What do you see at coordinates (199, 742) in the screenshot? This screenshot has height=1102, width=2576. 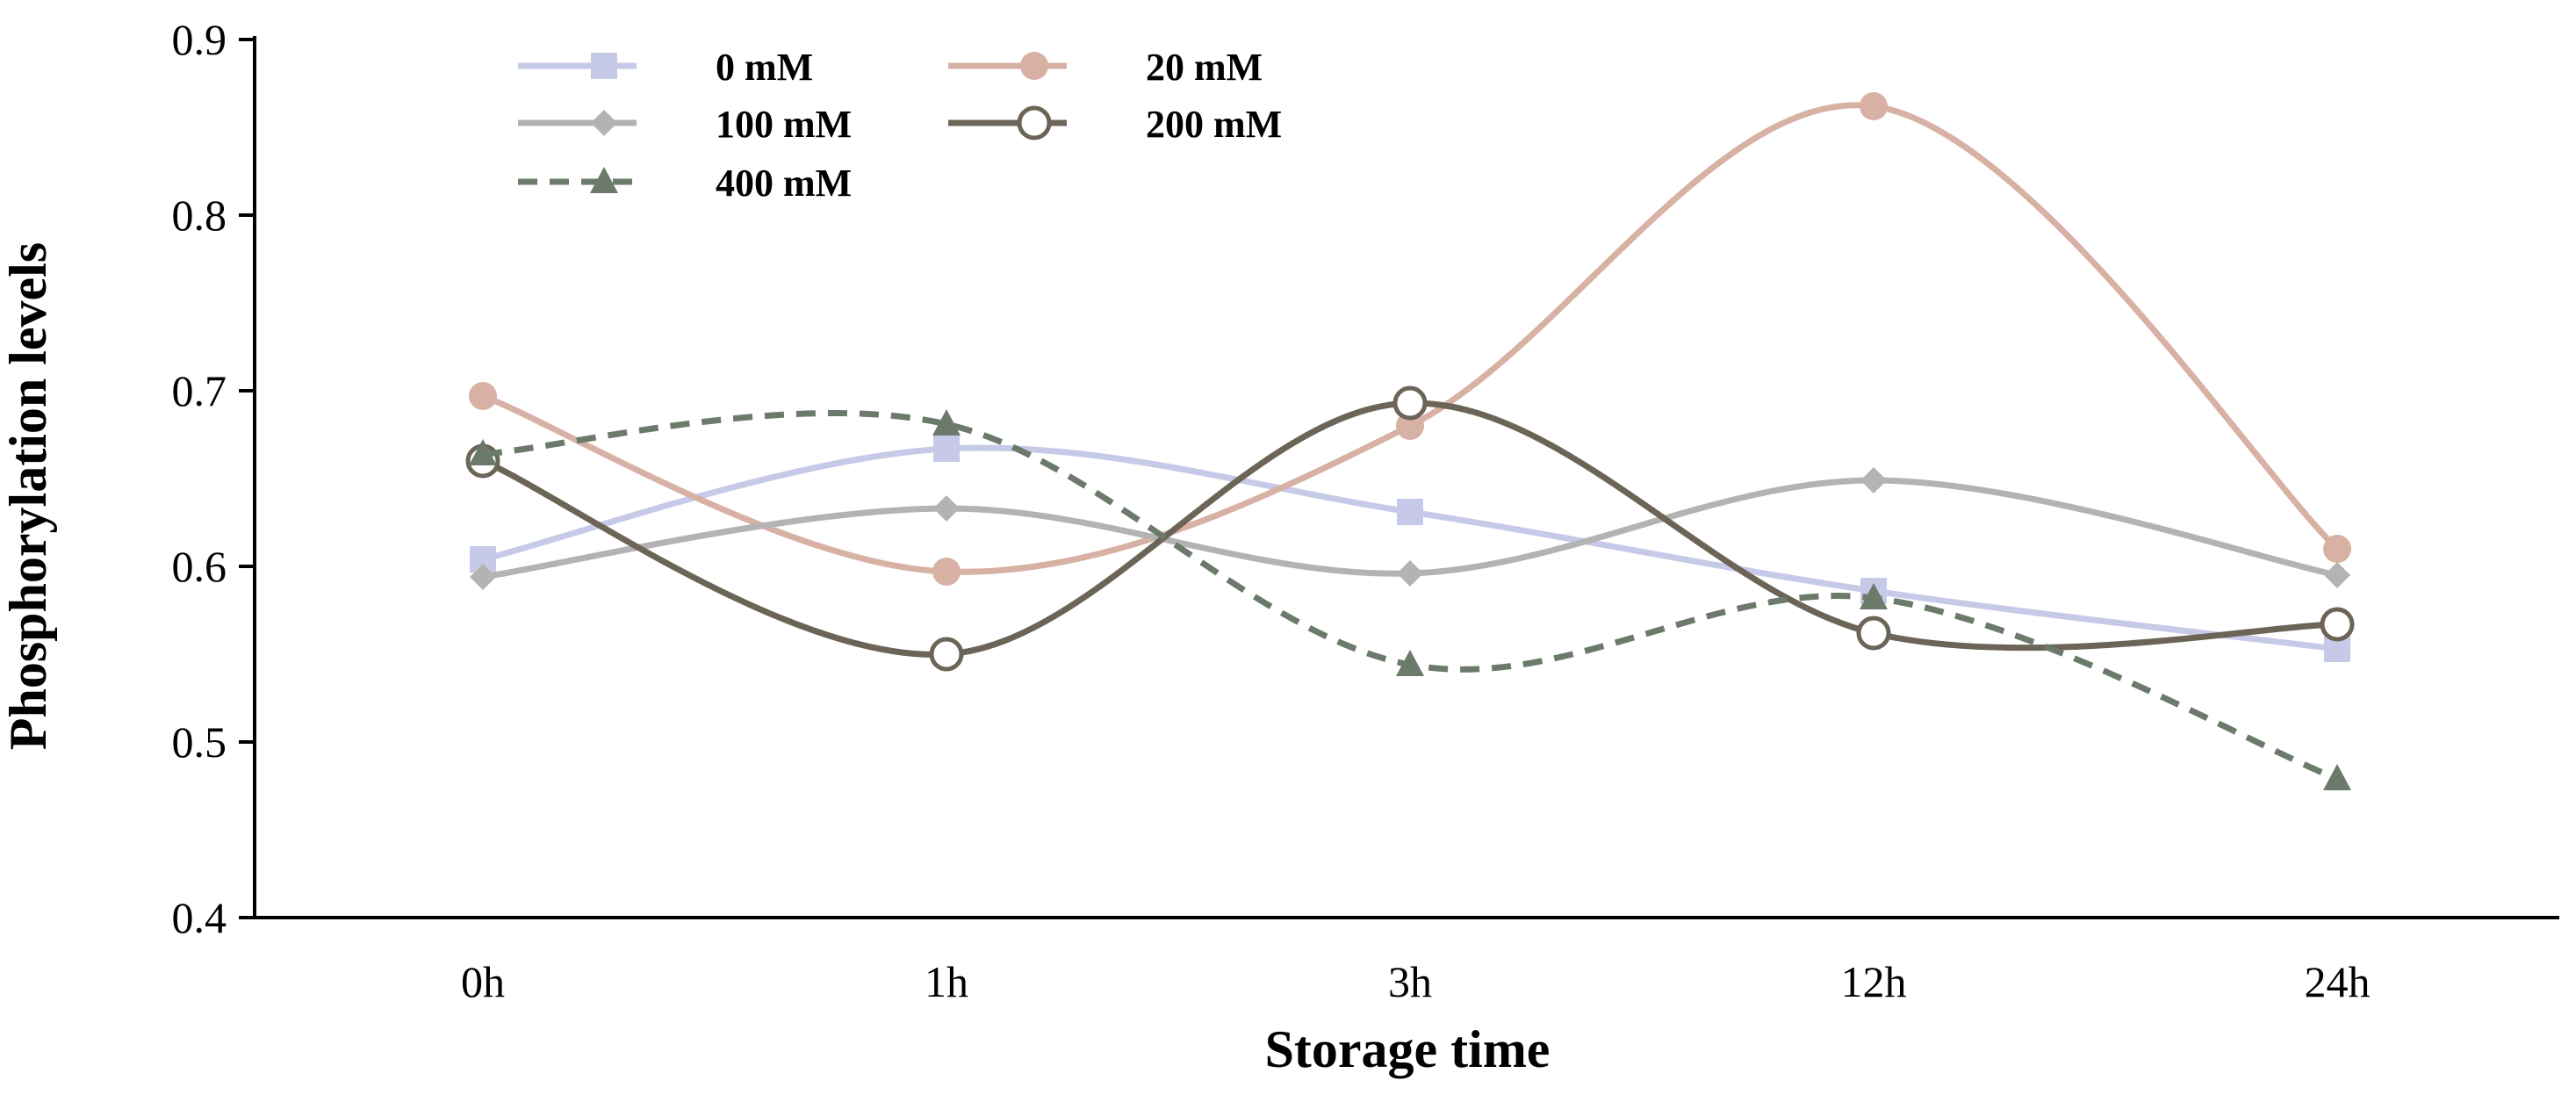 I see `y-tick-label: 0.5` at bounding box center [199, 742].